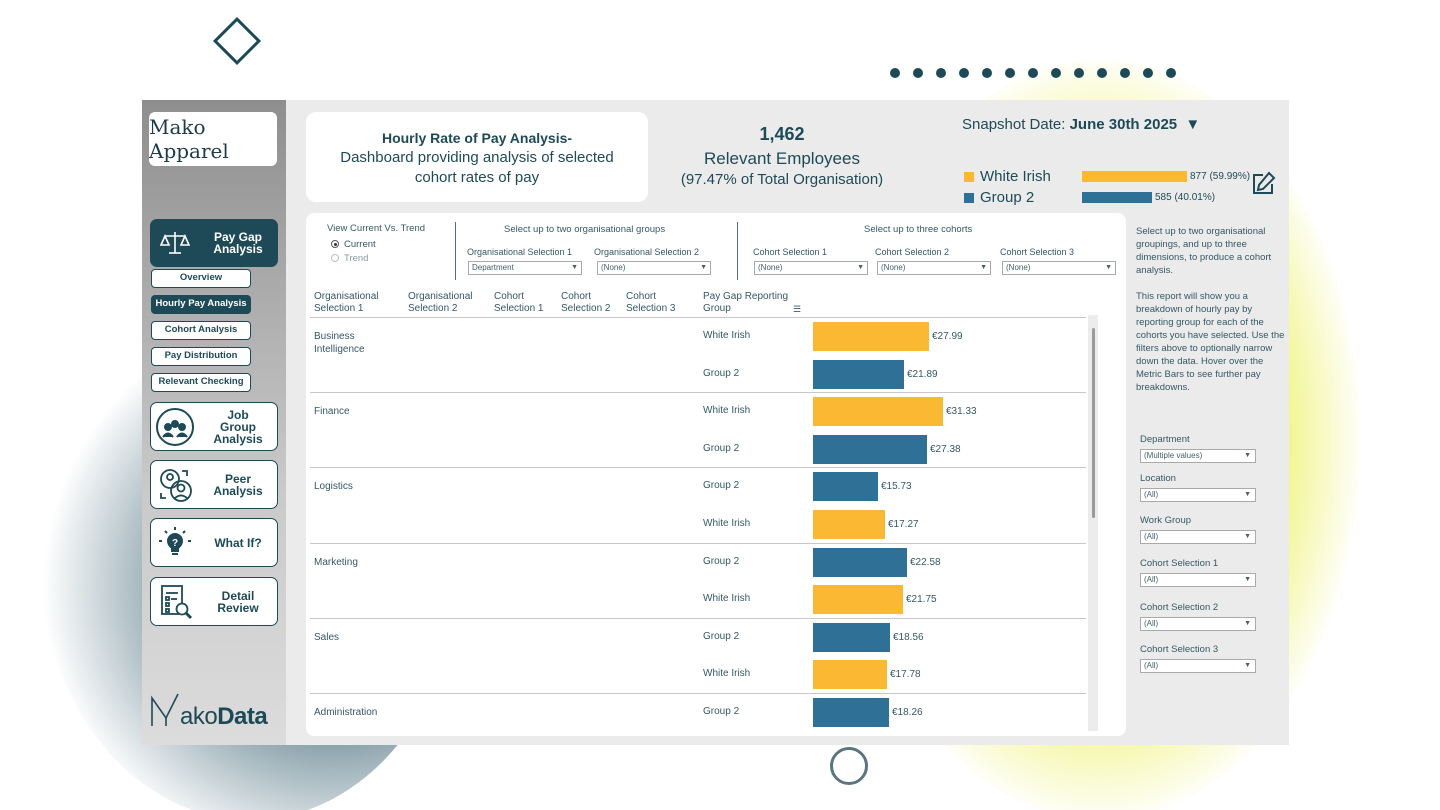 Image resolution: width=1440 pixels, height=810 pixels. I want to click on radio-current-label: Current, so click(360, 244).